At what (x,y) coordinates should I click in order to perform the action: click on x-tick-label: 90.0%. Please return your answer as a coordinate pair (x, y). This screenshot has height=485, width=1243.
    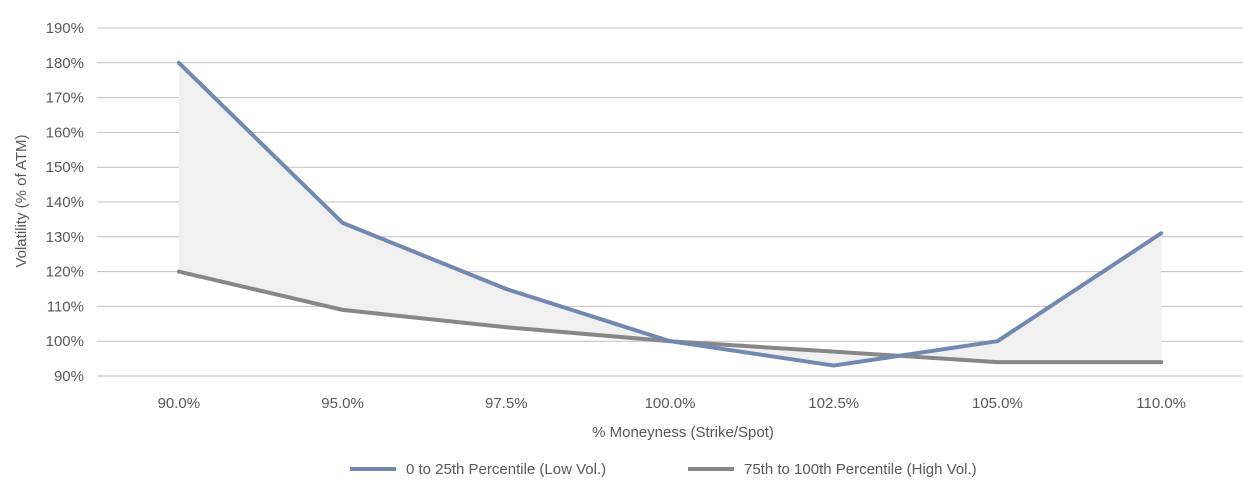
    Looking at the image, I should click on (179, 403).